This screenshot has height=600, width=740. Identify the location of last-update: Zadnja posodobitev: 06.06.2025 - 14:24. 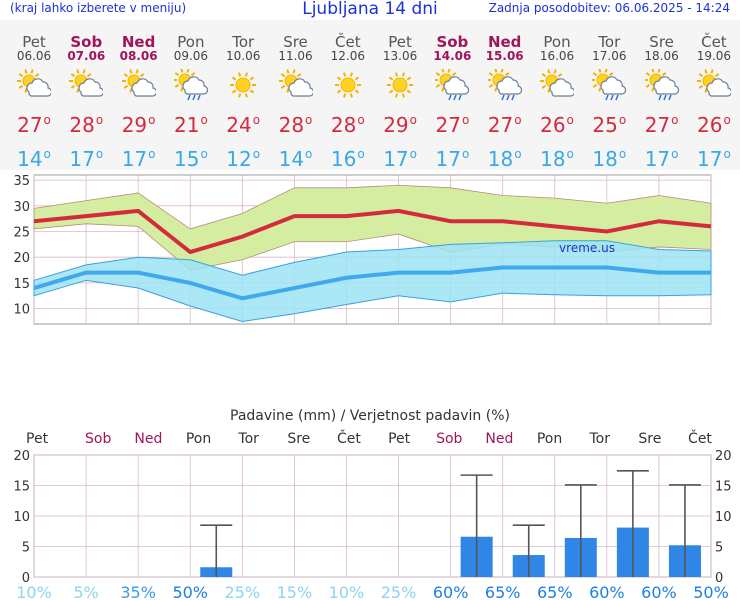
(609, 8).